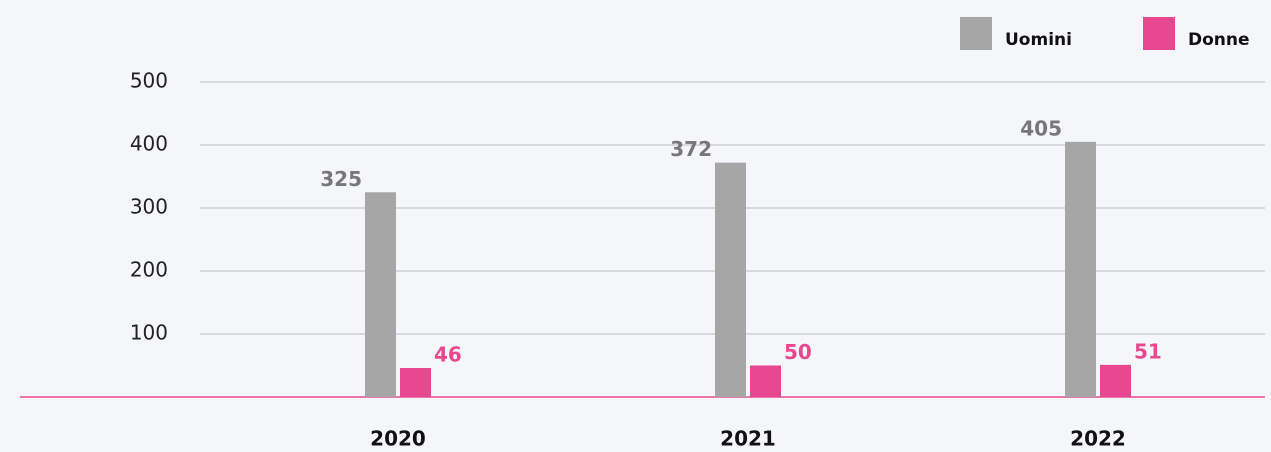 The width and height of the screenshot is (1271, 452). I want to click on y-tick-label: 500, so click(149, 81).